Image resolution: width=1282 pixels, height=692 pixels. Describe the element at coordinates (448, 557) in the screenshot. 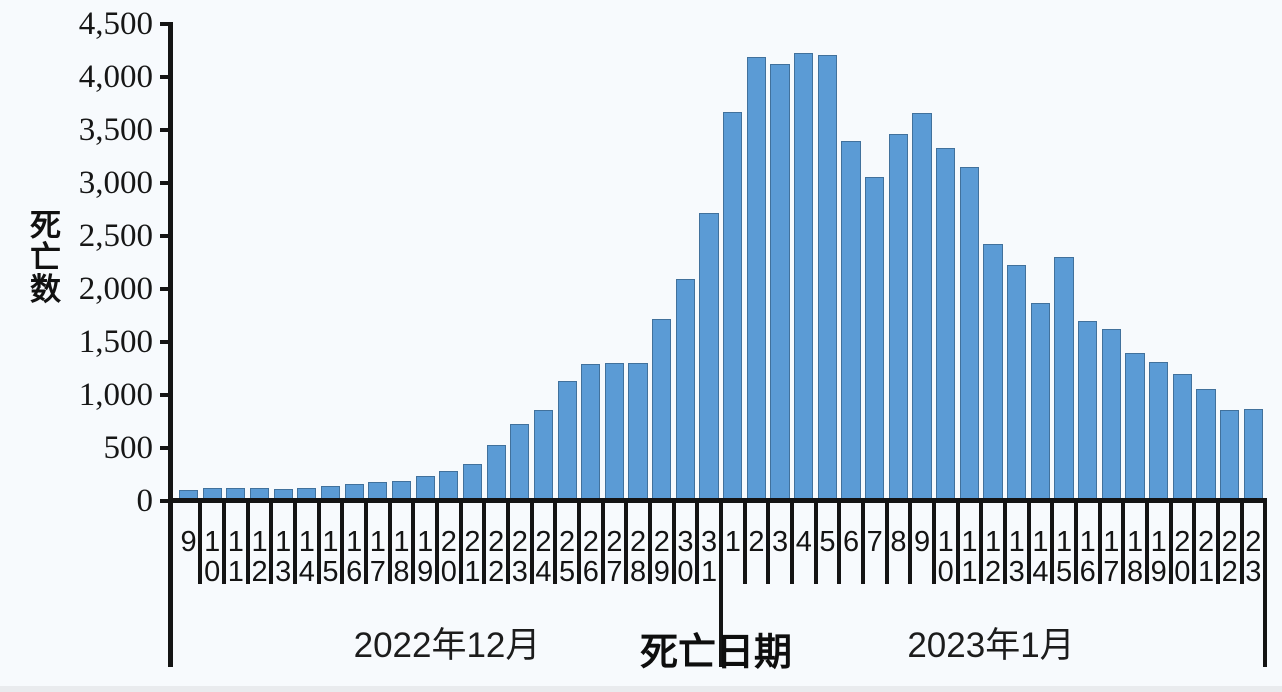

I see `x-day-label: 2 0` at that location.